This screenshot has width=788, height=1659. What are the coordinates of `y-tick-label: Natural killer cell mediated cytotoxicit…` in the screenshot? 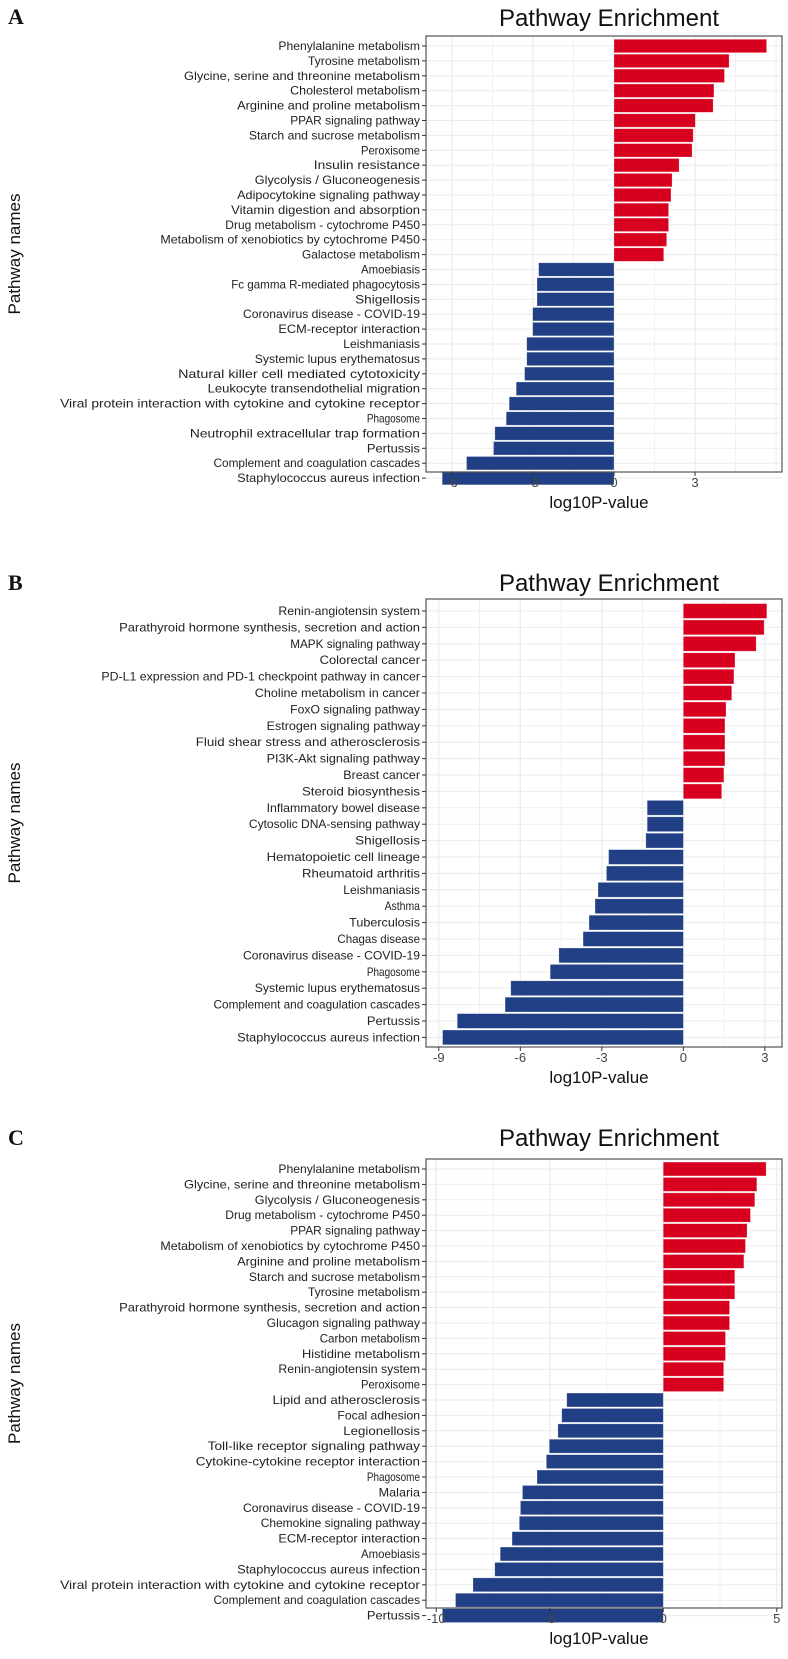 It's located at (299, 374).